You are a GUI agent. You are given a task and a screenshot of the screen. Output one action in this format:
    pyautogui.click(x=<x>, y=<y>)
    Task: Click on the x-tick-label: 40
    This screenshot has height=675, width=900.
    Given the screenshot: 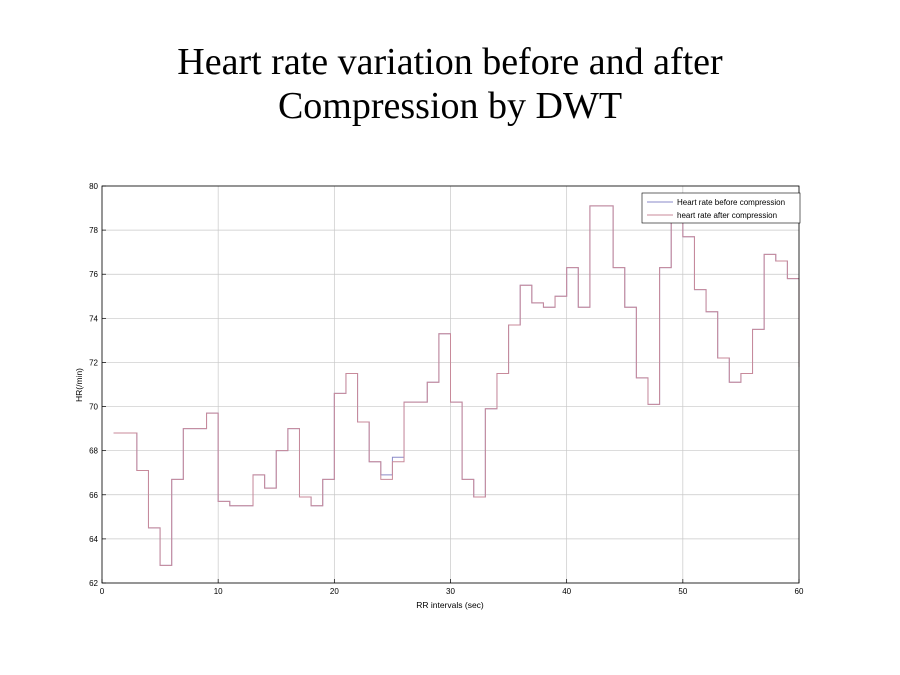 What is the action you would take?
    pyautogui.click(x=566, y=591)
    